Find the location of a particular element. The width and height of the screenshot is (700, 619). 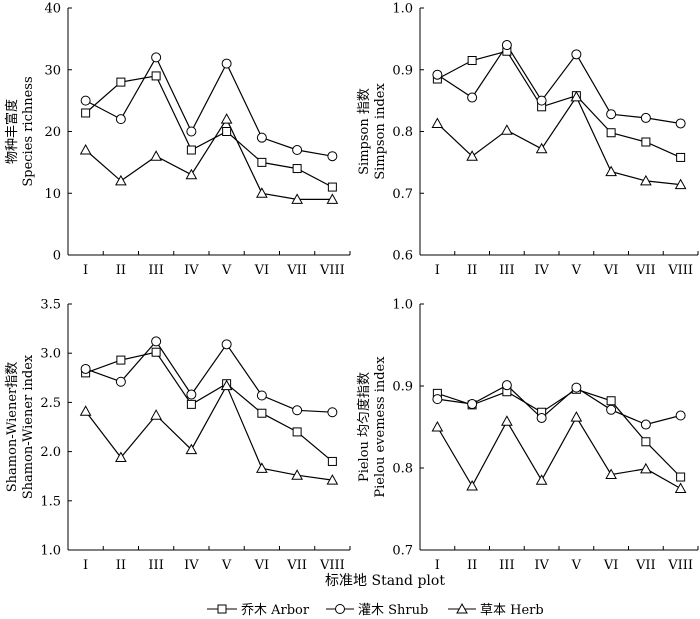

legend: 乔木 Arbor 灌木 Shrub 草本 Herb is located at coordinates (375, 610).